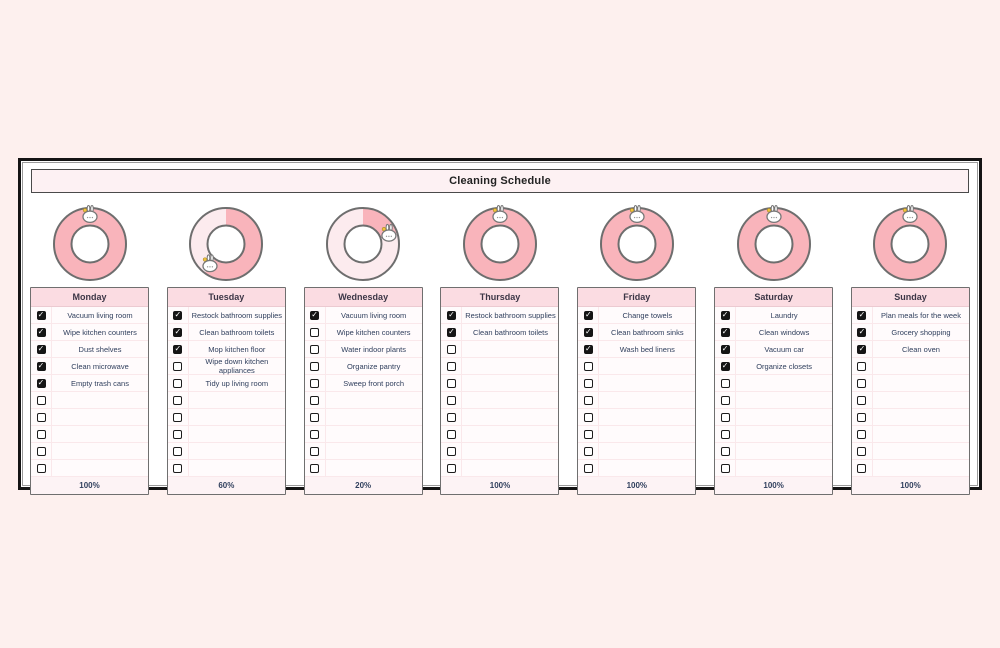  I want to click on task-row: ✓ Empty trash cans, so click(89, 383).